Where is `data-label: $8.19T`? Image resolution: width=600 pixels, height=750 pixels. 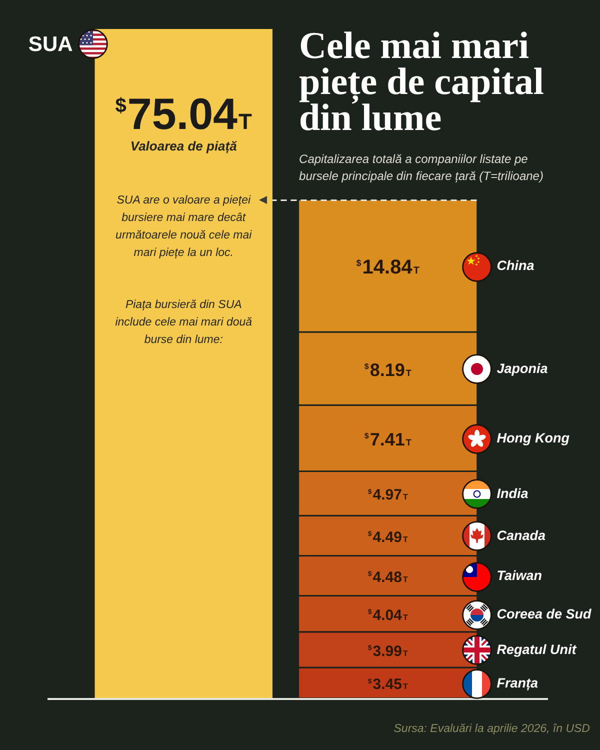
data-label: $8.19T is located at coordinates (388, 370).